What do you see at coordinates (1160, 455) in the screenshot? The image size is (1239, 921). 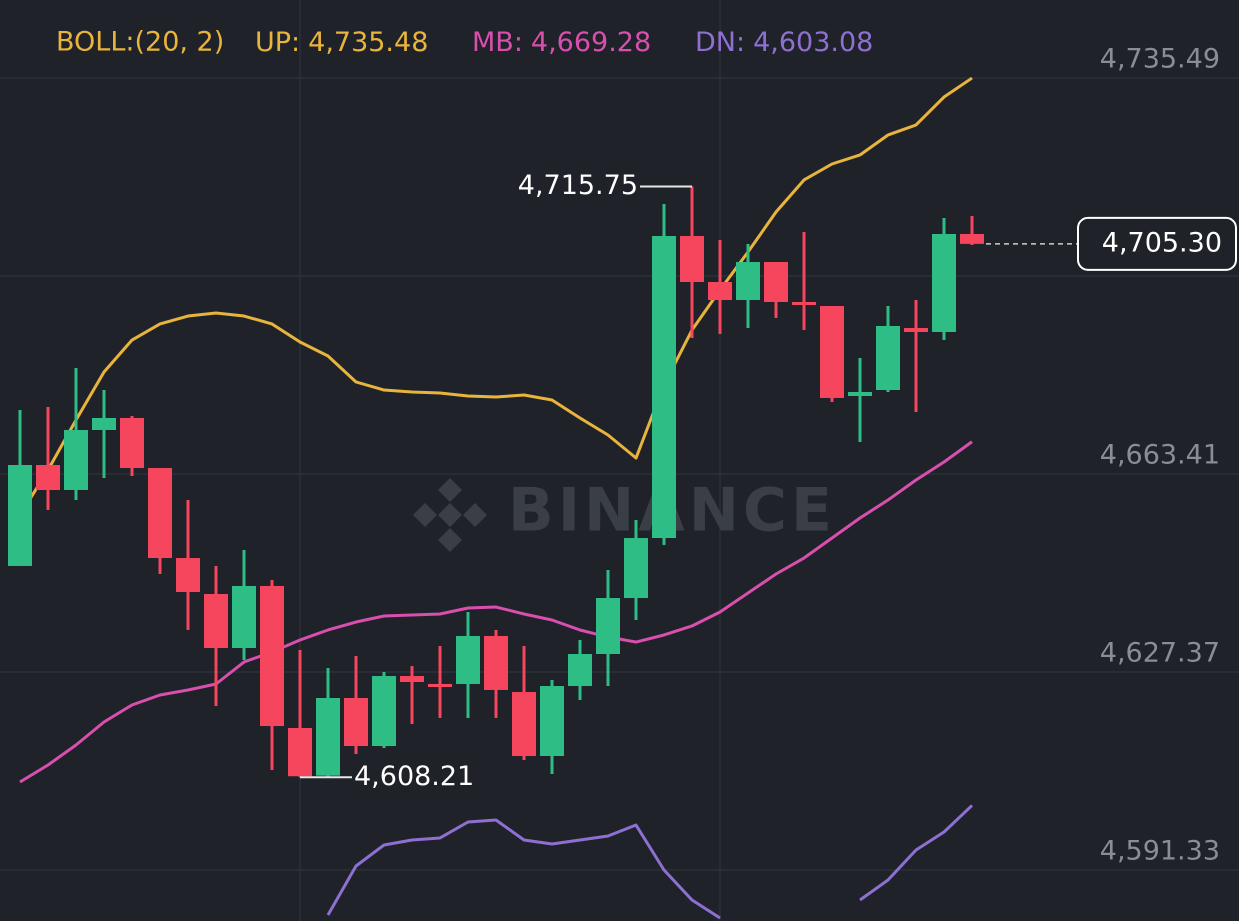 I see `y-tick-label: 4,663.41` at bounding box center [1160, 455].